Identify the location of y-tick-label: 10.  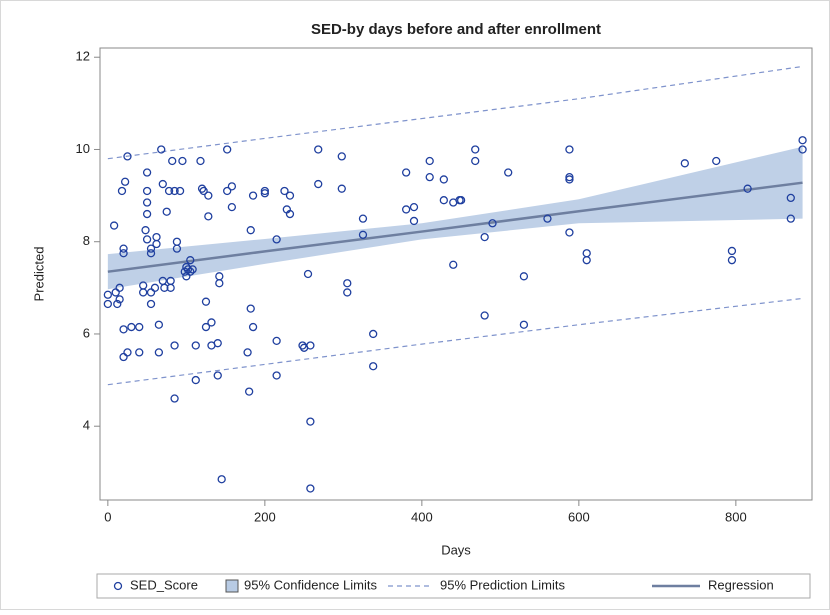
(83, 148).